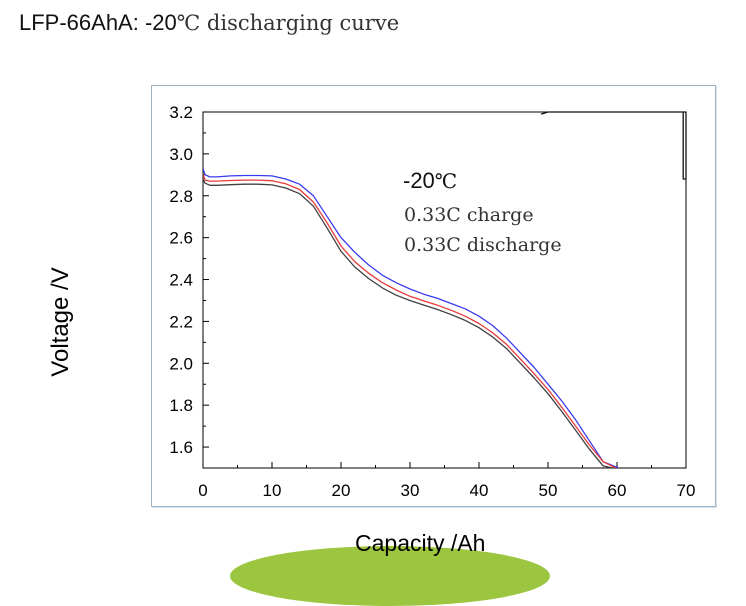 This screenshot has width=746, height=606. Describe the element at coordinates (181, 405) in the screenshot. I see `y-tick-label: 1.8` at that location.